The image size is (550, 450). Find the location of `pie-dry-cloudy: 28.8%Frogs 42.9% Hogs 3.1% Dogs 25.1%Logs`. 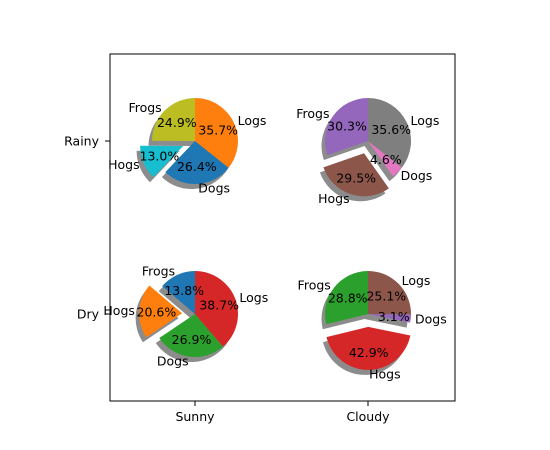

pie-dry-cloudy: 28.8%Frogs 42.9% Hogs 3.1% Dogs 25.1%Logs is located at coordinates (372, 326).